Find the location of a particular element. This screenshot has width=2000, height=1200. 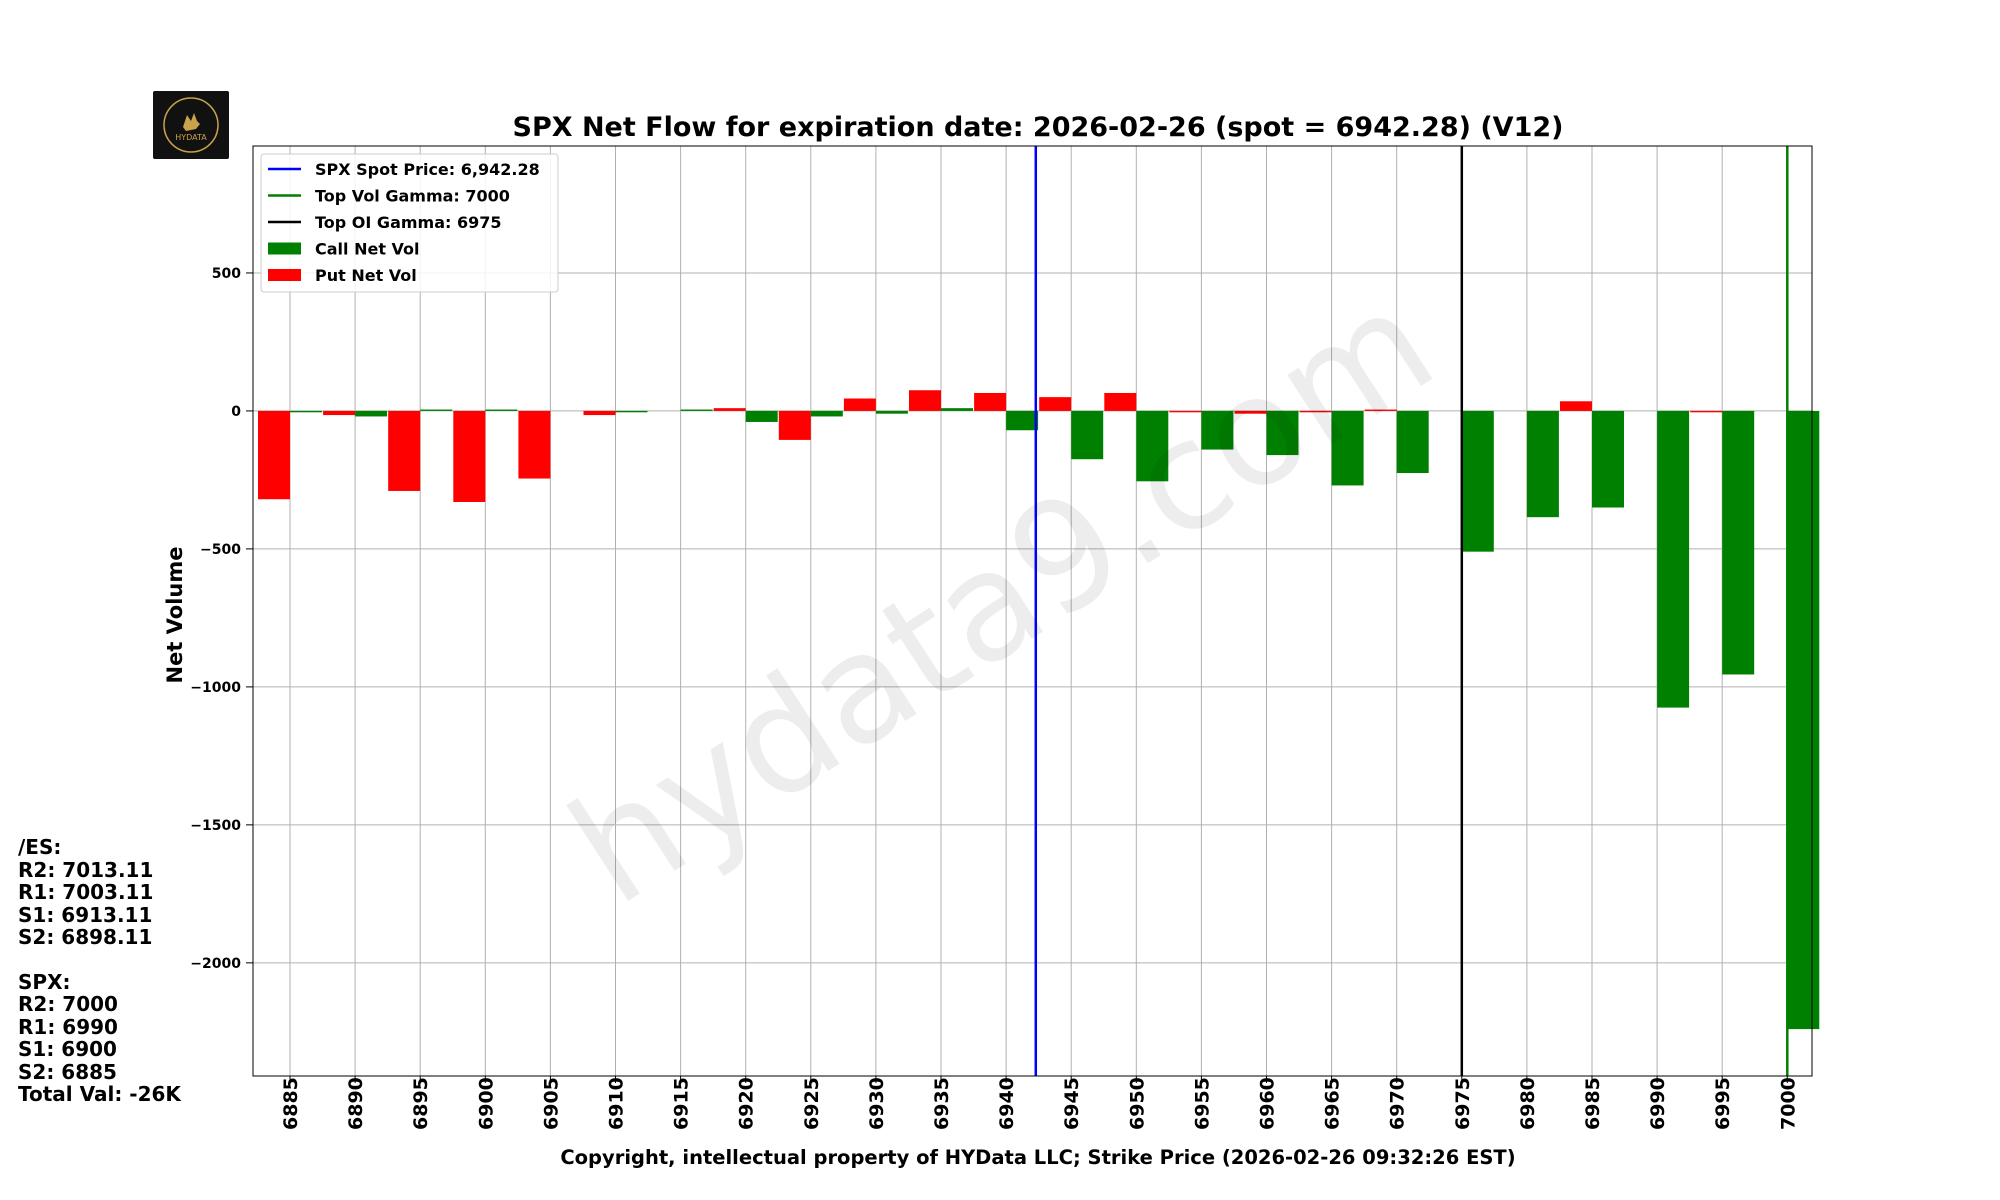

spx-level: S2: 6885 is located at coordinates (67, 1071).